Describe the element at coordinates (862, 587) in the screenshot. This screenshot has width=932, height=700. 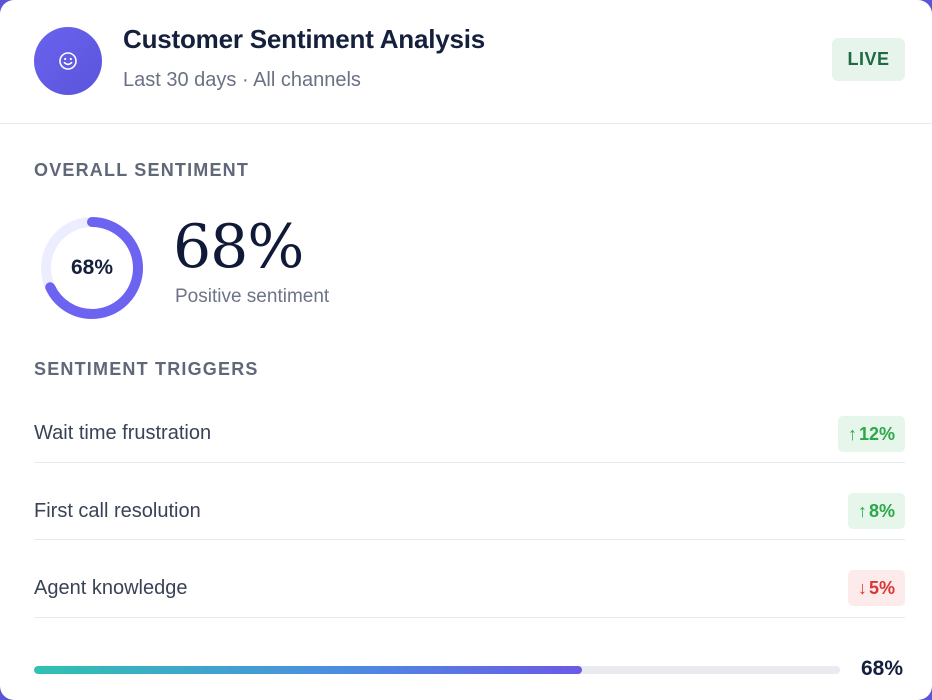
I see `arrow-down-icon: ↓` at that location.